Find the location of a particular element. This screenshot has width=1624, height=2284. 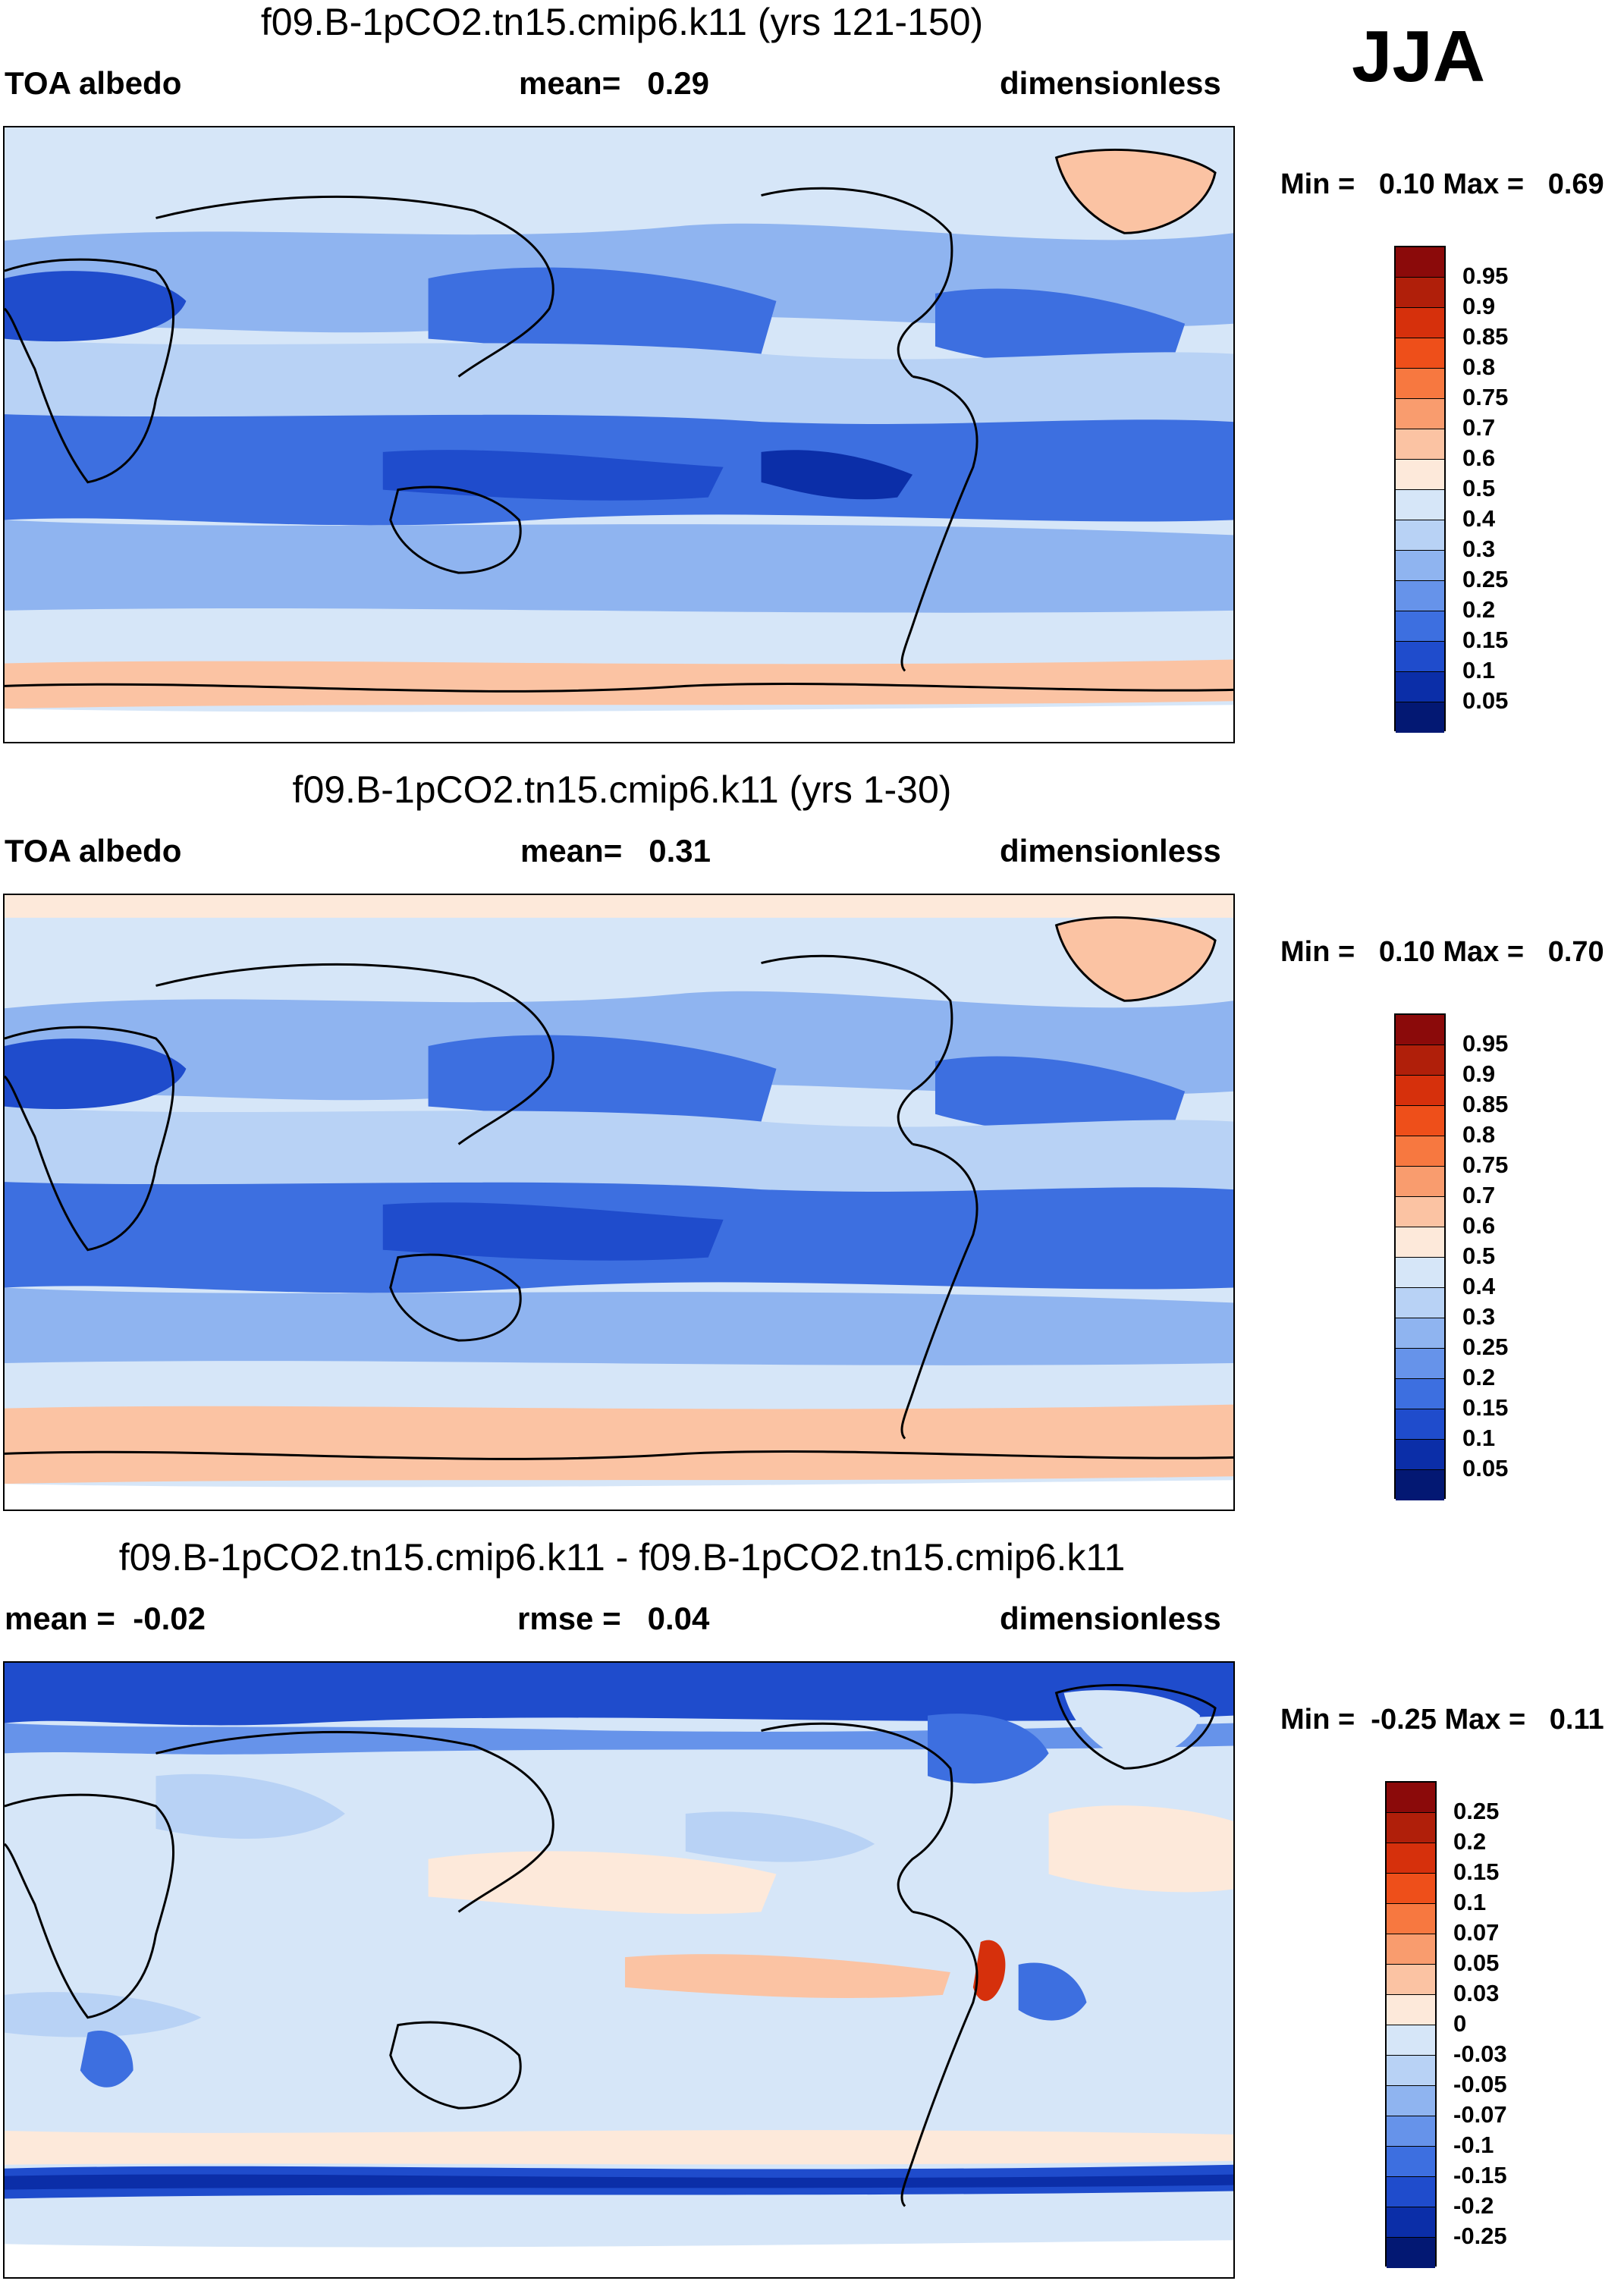

colorbar-level-label: 0.8 is located at coordinates (1479, 1134).